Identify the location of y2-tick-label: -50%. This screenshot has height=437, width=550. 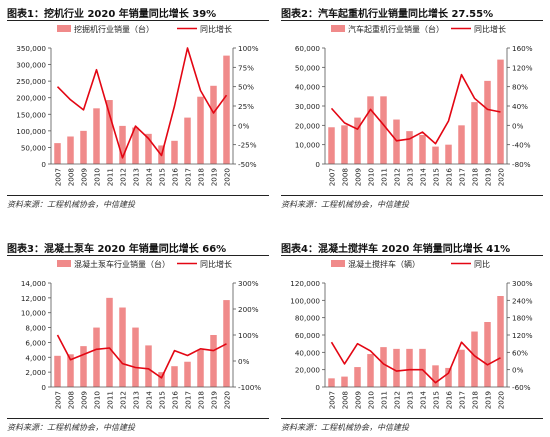
(247, 164).